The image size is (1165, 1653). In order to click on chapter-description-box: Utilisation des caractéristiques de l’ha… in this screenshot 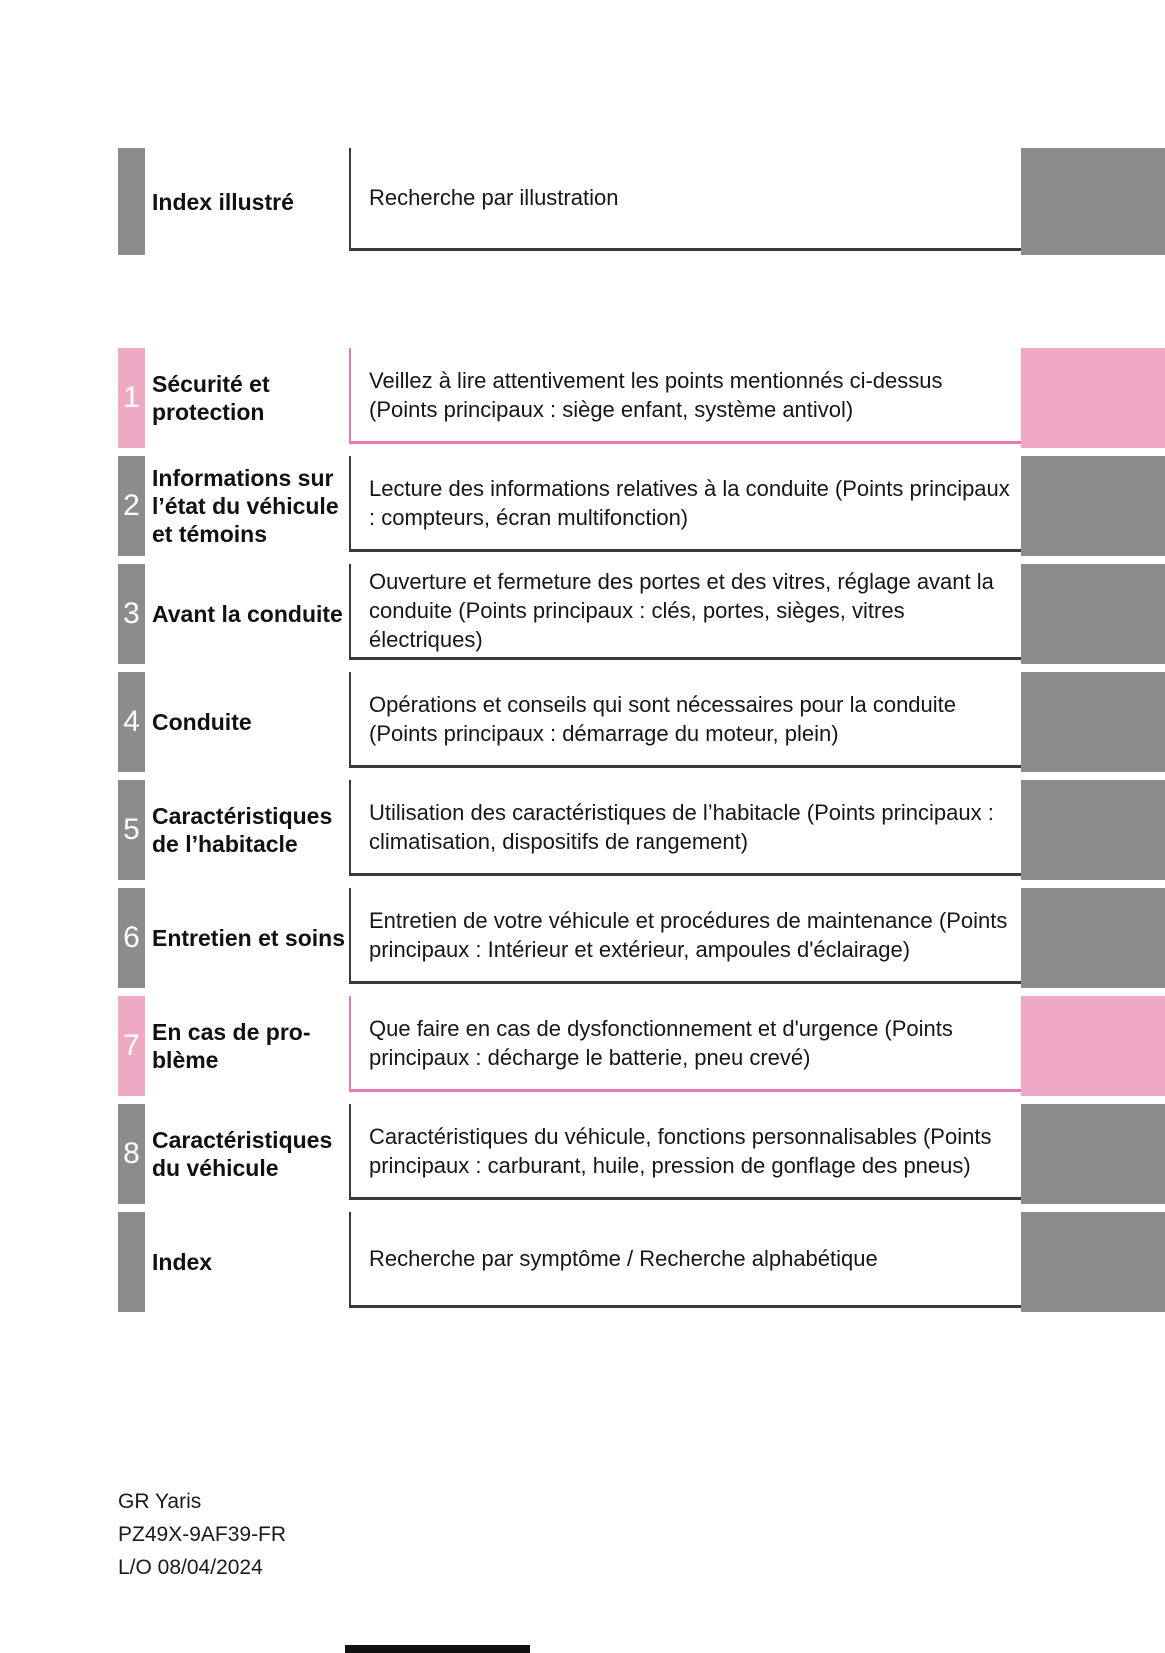, I will do `click(685, 828)`.